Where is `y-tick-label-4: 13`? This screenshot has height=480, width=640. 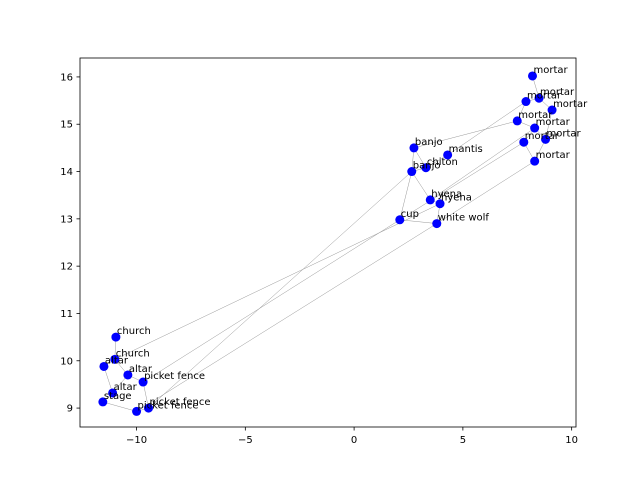 y-tick-label-4: 13 is located at coordinates (66, 219).